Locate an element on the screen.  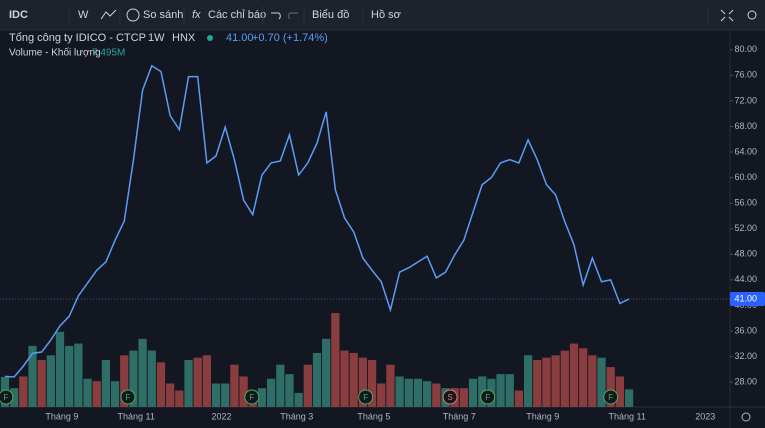
legend-change: +0.70 (+1.74%) is located at coordinates (290, 38).